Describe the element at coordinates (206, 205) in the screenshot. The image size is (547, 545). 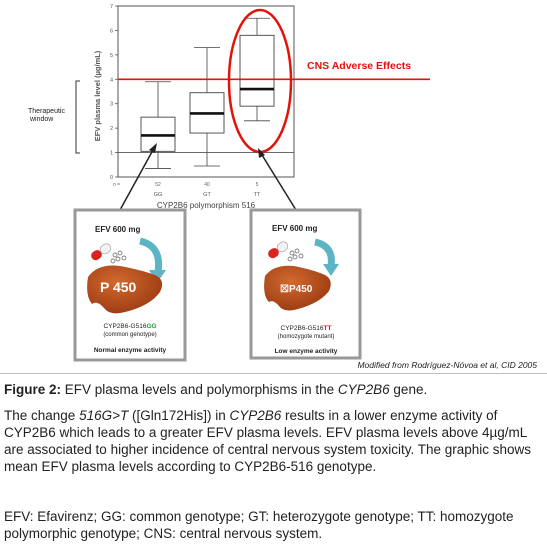
I see `x-axis-label: CYP2B6 polymorphism 516` at that location.